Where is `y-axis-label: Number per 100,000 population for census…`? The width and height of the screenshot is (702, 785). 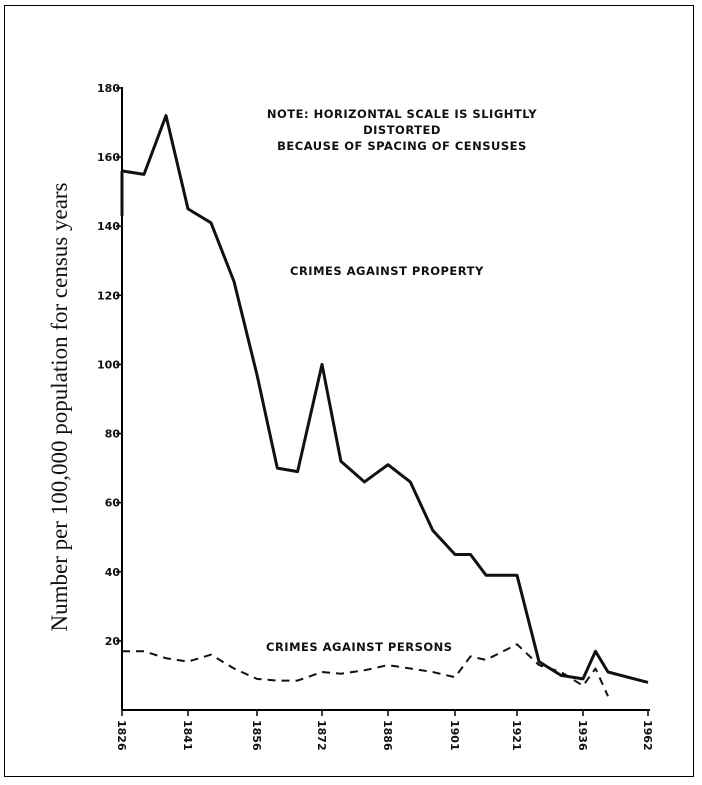
y-axis-label: Number per 100,000 population for census… is located at coordinates (59, 407).